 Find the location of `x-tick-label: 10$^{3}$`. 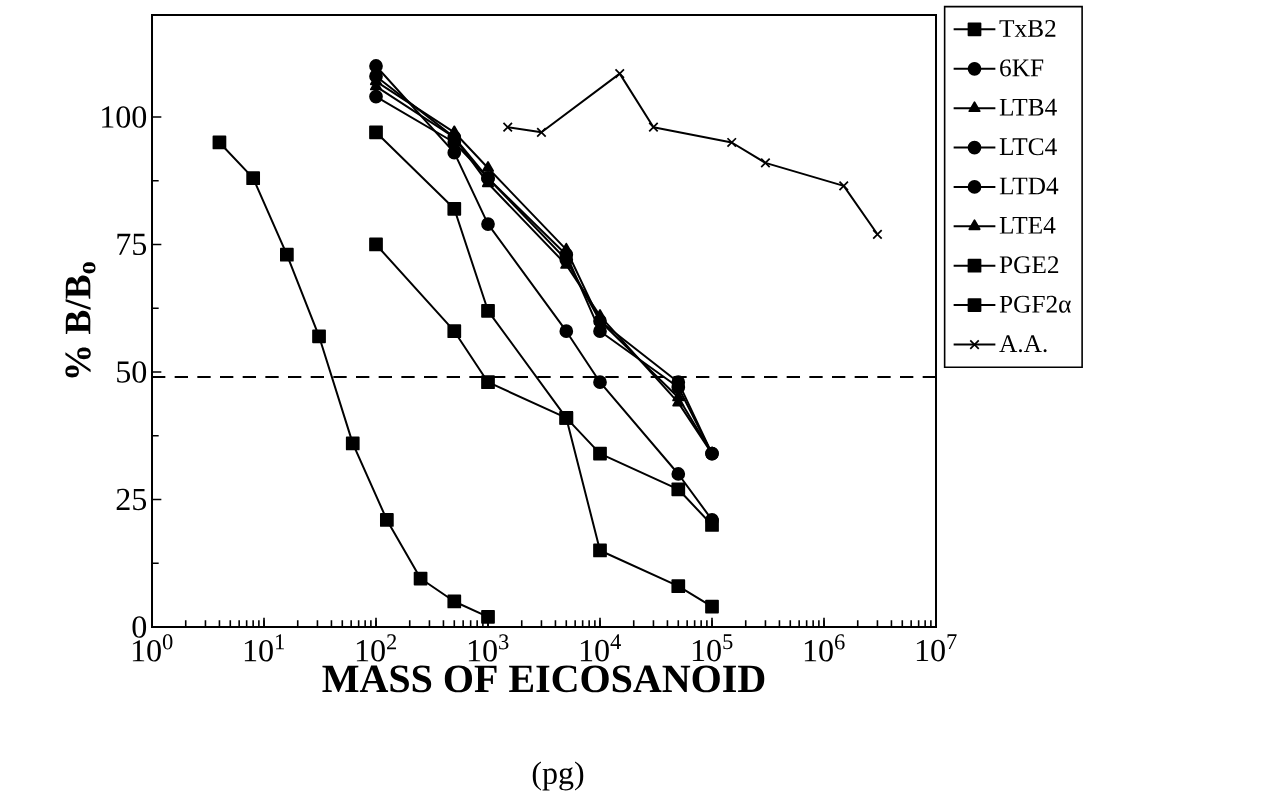

x-tick-label: 10$^{3}$ is located at coordinates (488, 648).